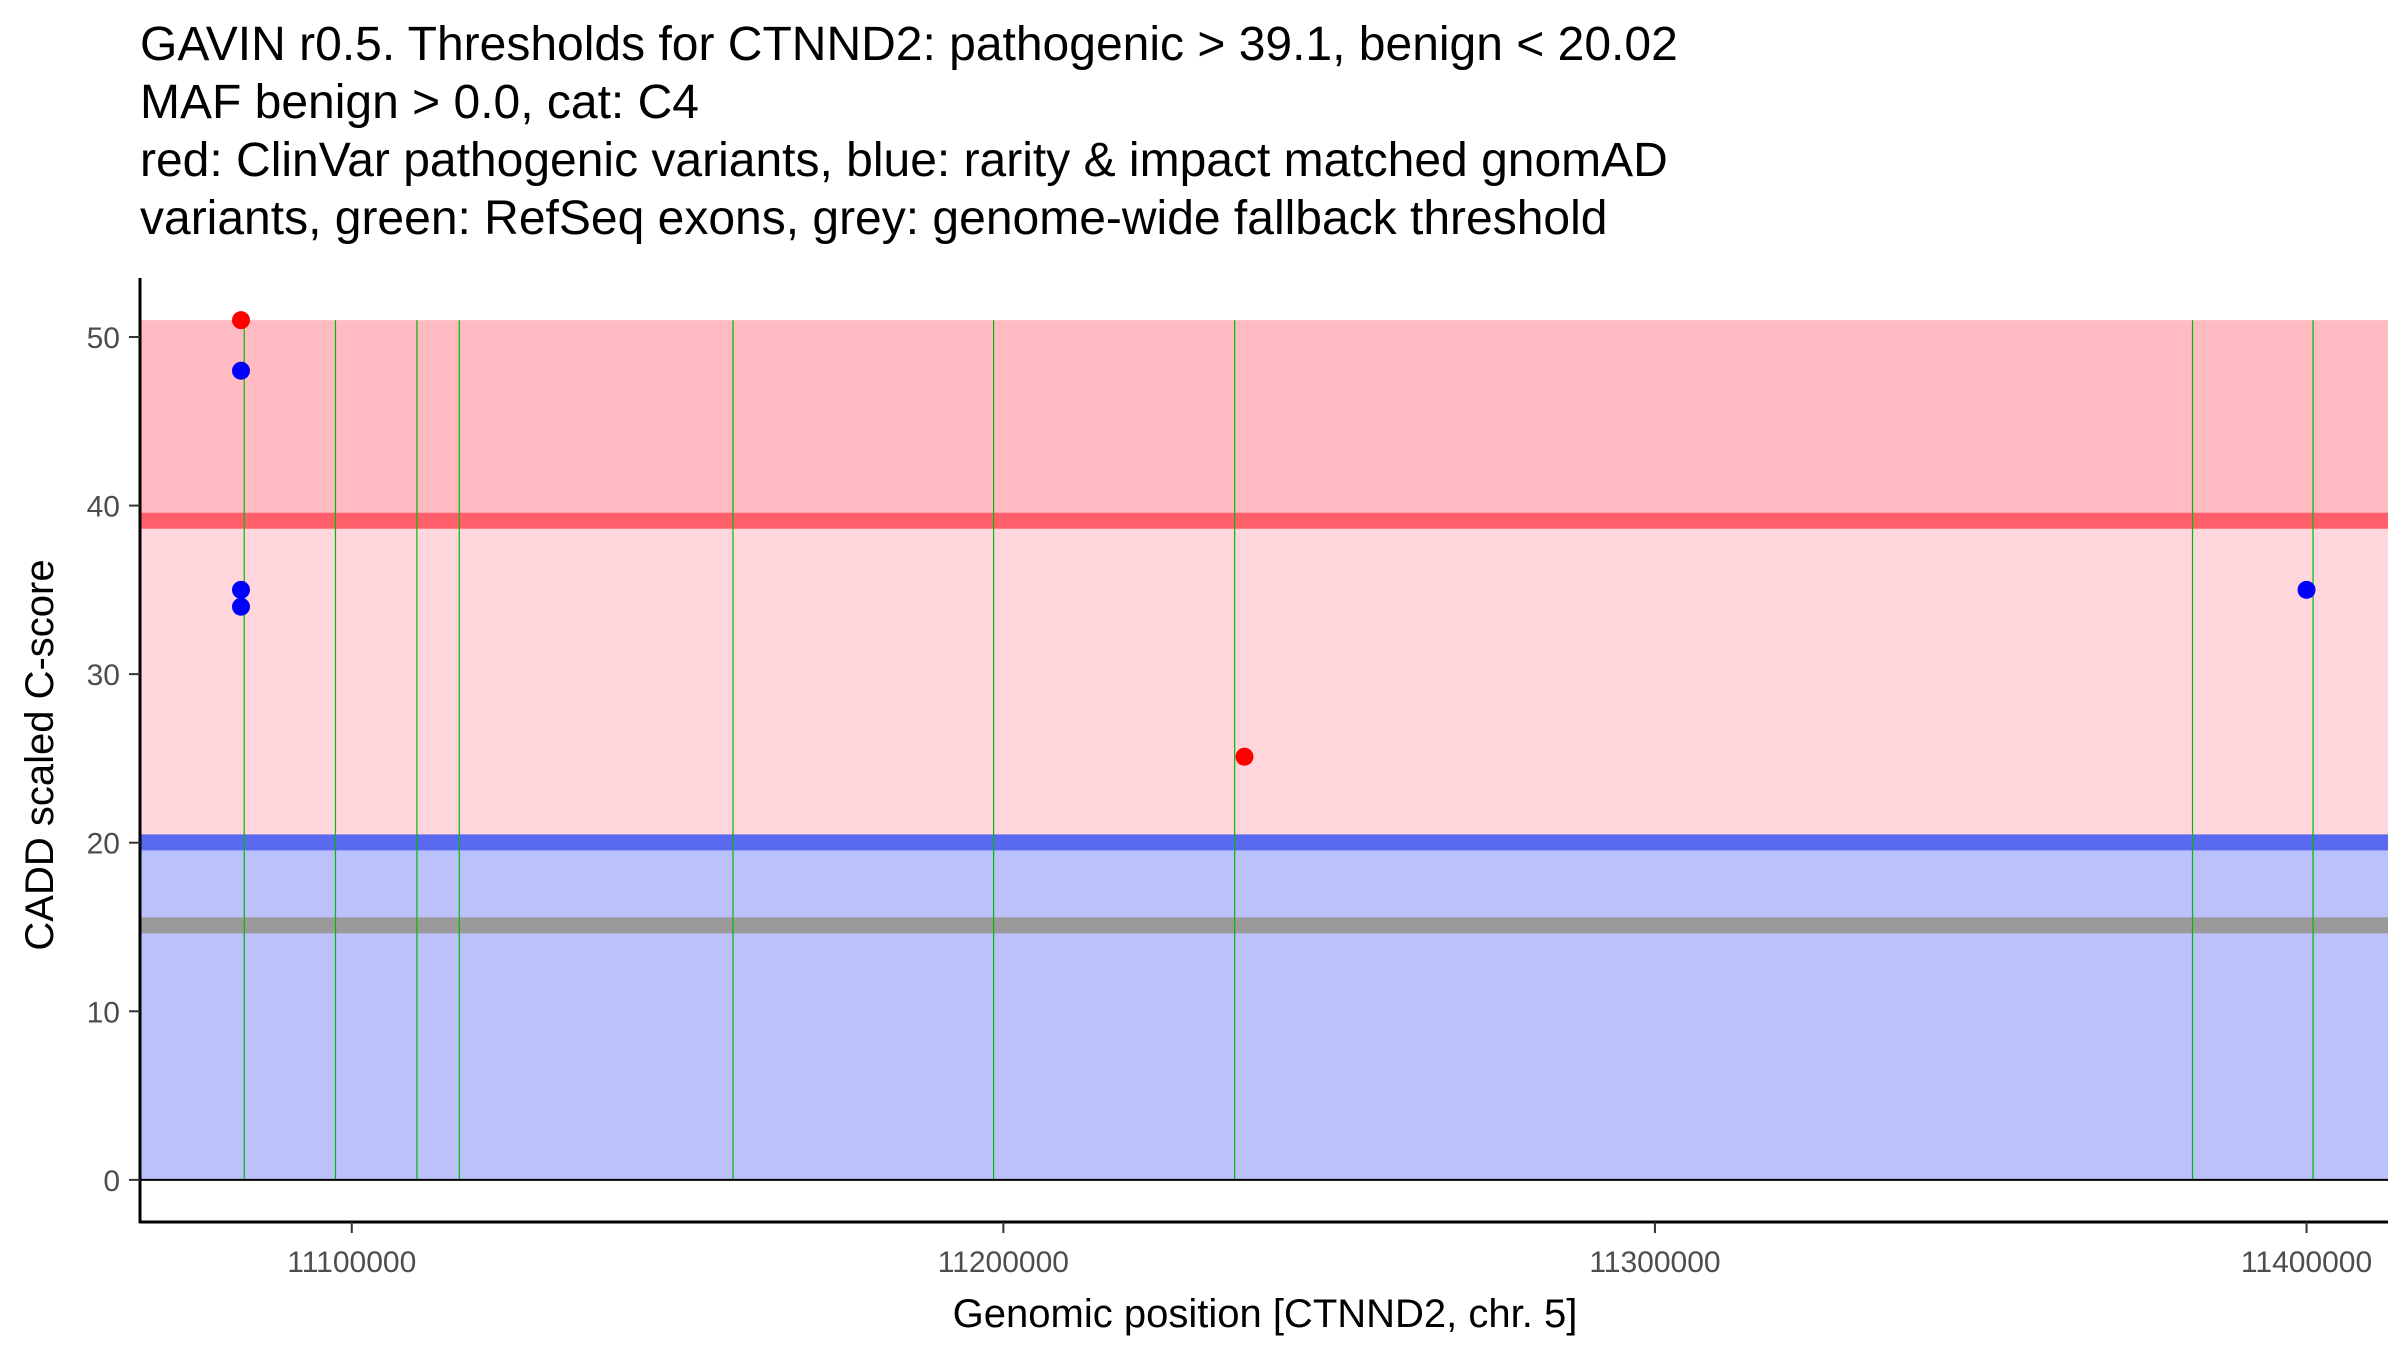  What do you see at coordinates (113, 760) in the screenshot?
I see `y-axis-ticks: 0 10 20 30 40 50` at bounding box center [113, 760].